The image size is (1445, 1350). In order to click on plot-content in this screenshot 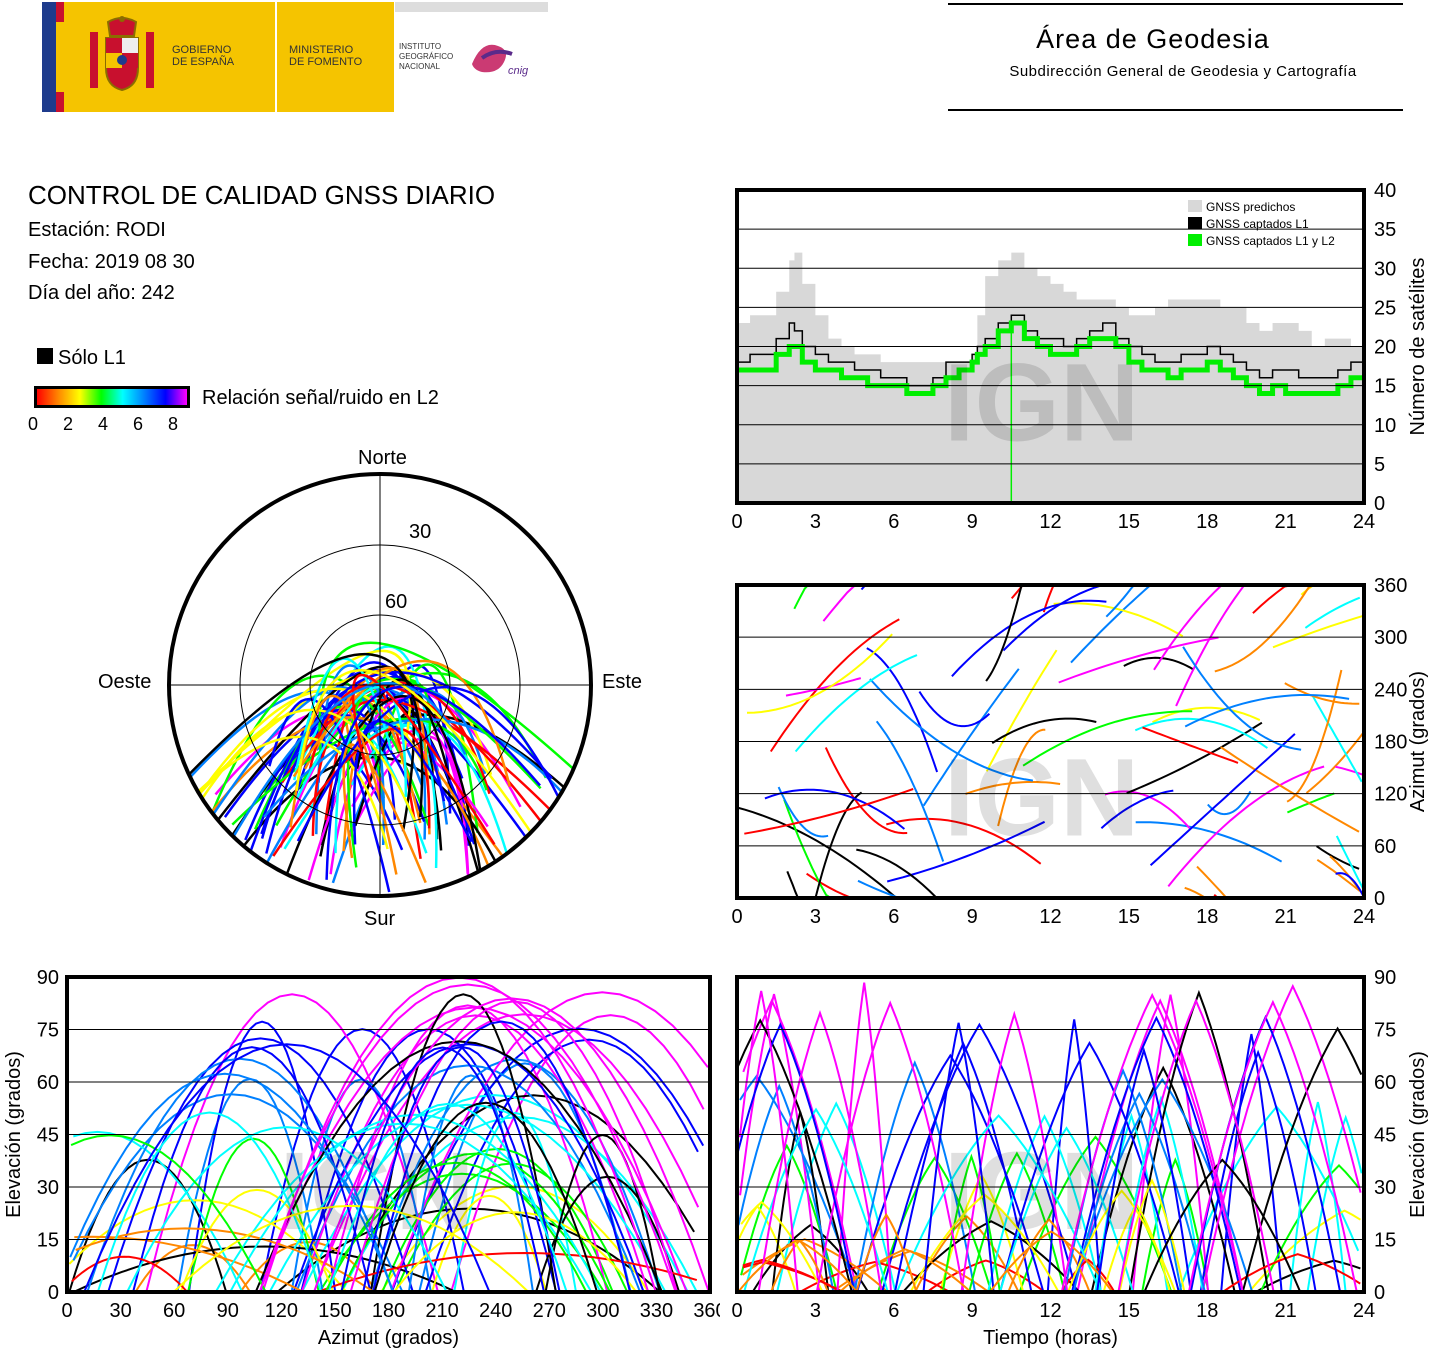, I will do `click(389, 1134)`.